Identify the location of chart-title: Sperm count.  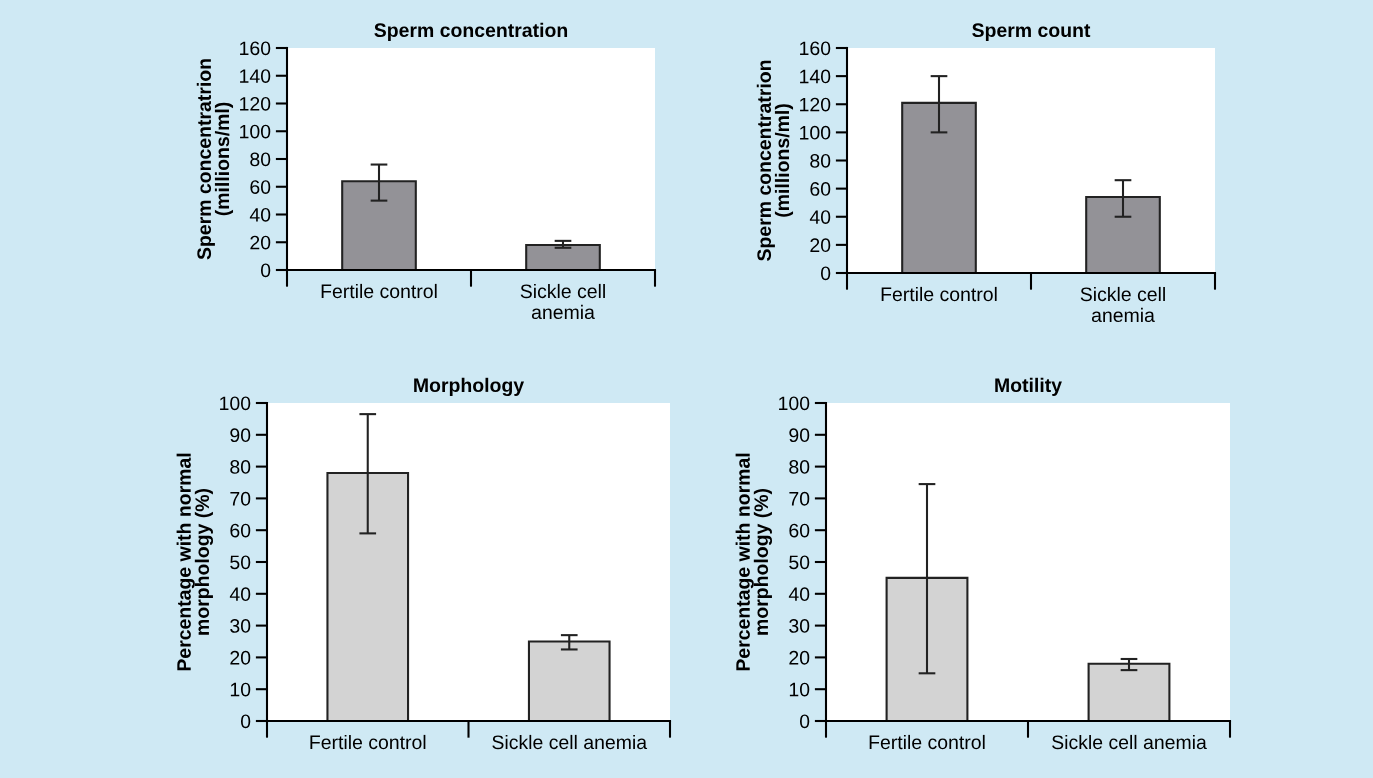
(1031, 32).